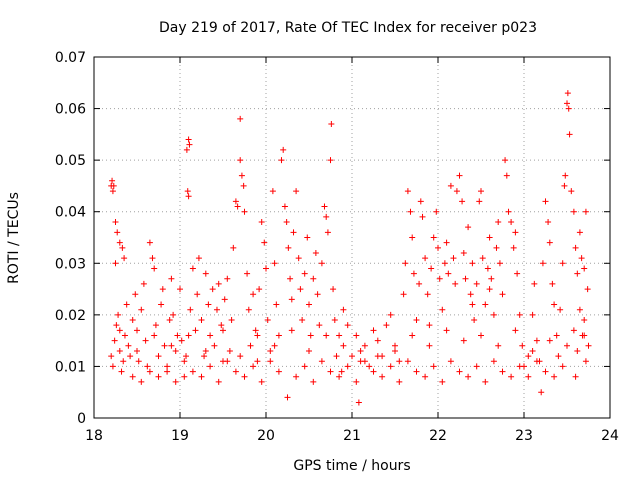 Image resolution: width=640 pixels, height=480 pixels. I want to click on x-tick-label: 22, so click(438, 436).